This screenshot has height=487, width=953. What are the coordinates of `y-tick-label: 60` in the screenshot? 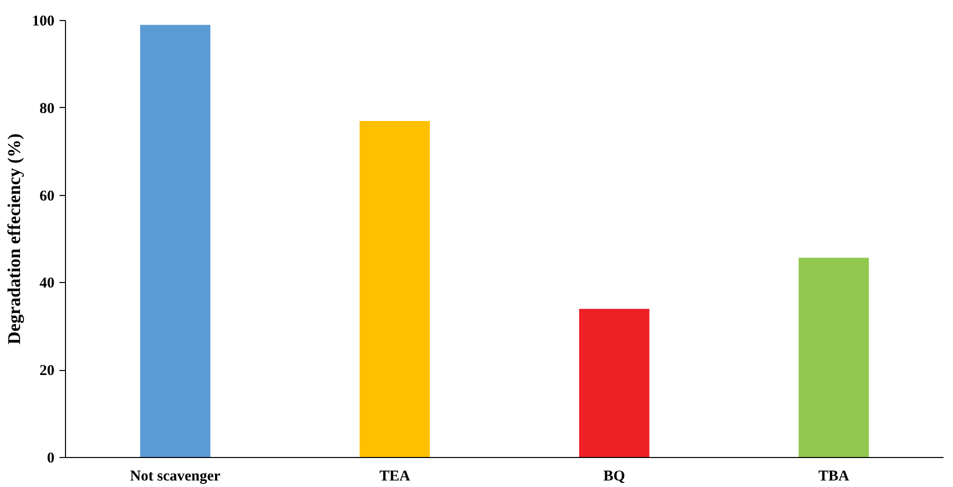 It's located at (47, 196).